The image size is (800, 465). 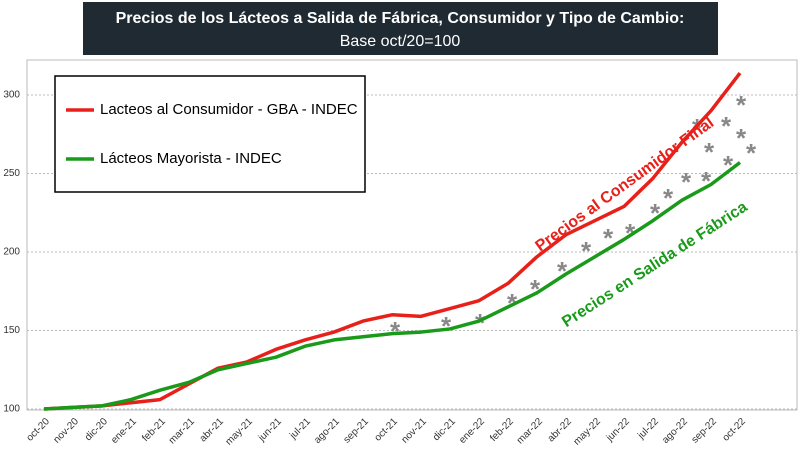 What do you see at coordinates (154, 430) in the screenshot?
I see `x-tick-label: feb-21` at bounding box center [154, 430].